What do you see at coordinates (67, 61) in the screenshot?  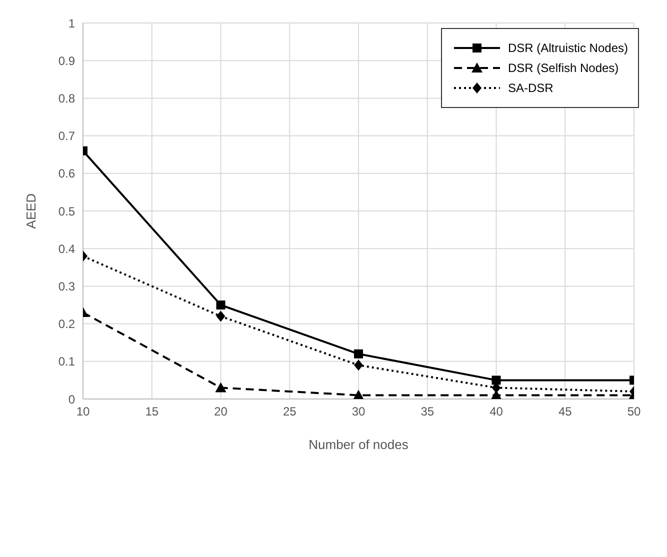 I see `y-tick-label: 0.9` at bounding box center [67, 61].